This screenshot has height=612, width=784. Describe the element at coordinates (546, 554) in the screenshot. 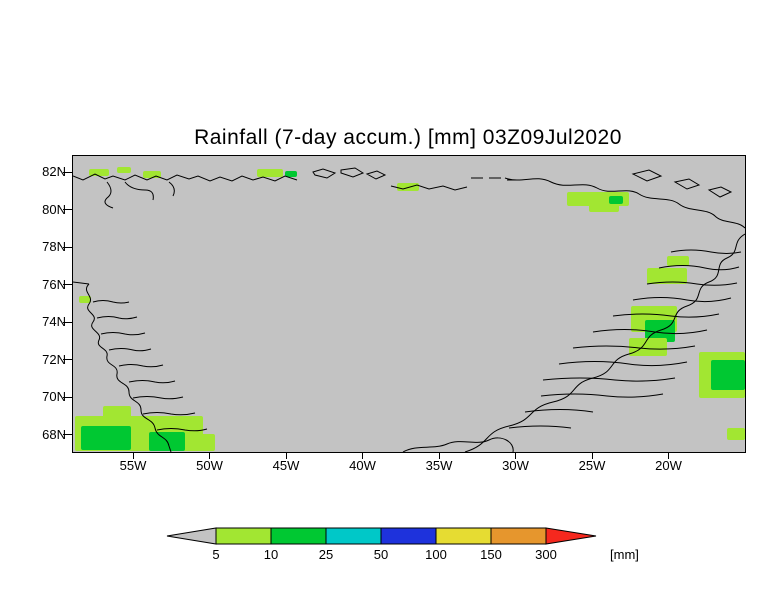

I see `colorbar-boundary-label: 300` at that location.